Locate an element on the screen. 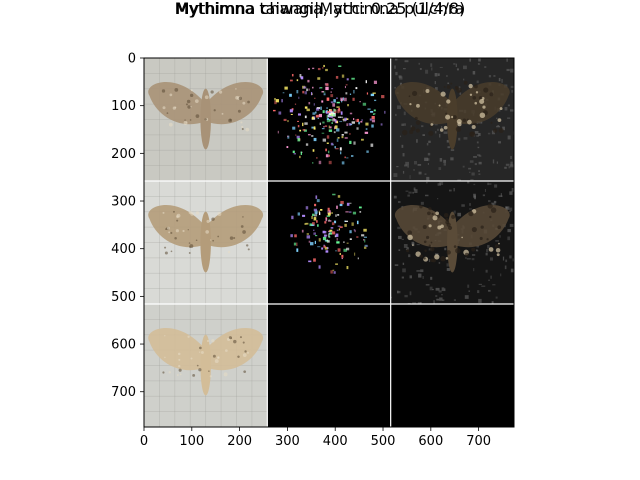  y-tick-label: 600 is located at coordinates (123, 345).